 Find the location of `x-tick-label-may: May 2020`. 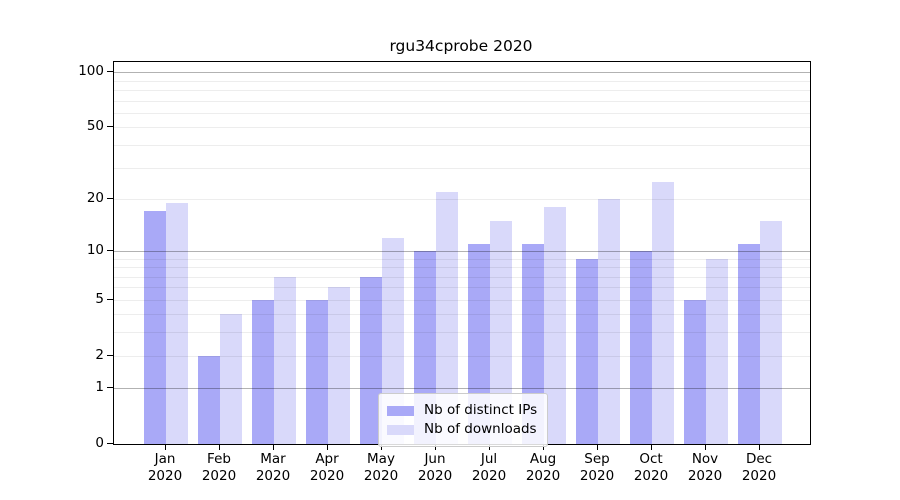

x-tick-label-may: May 2020 is located at coordinates (381, 468).